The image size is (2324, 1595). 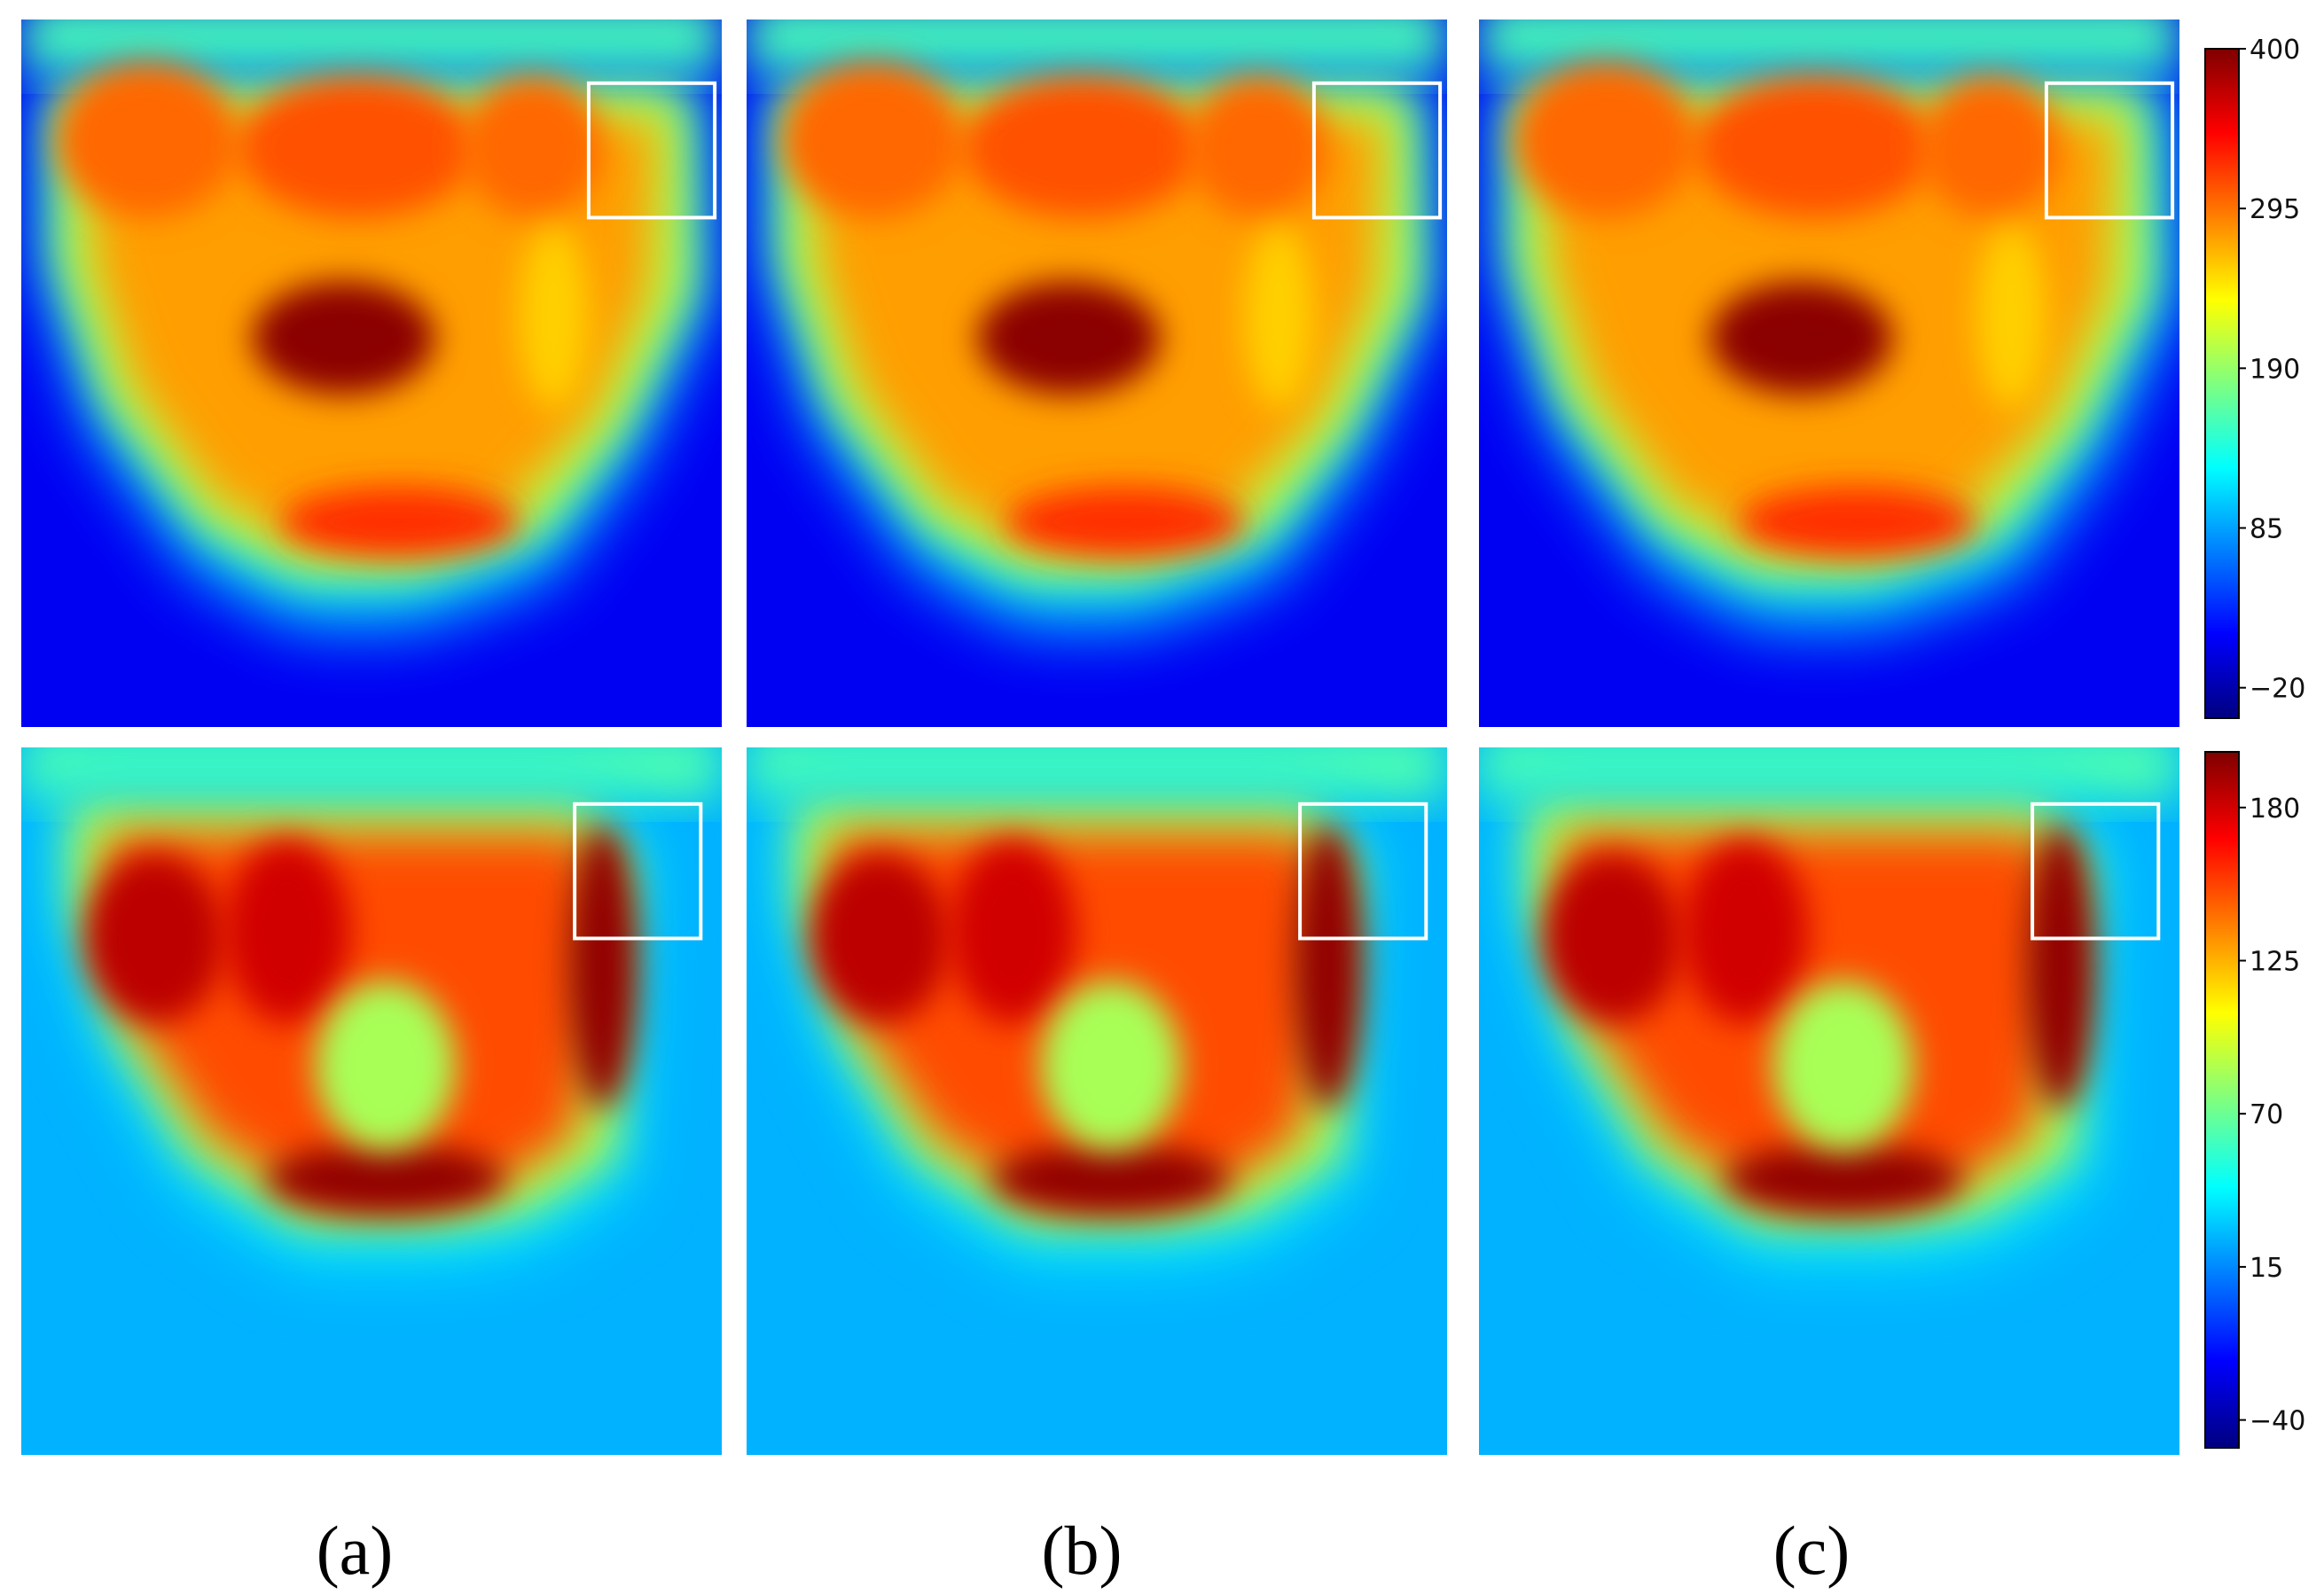 I want to click on heatmap-panel-2-c, so click(x=1829, y=1101).